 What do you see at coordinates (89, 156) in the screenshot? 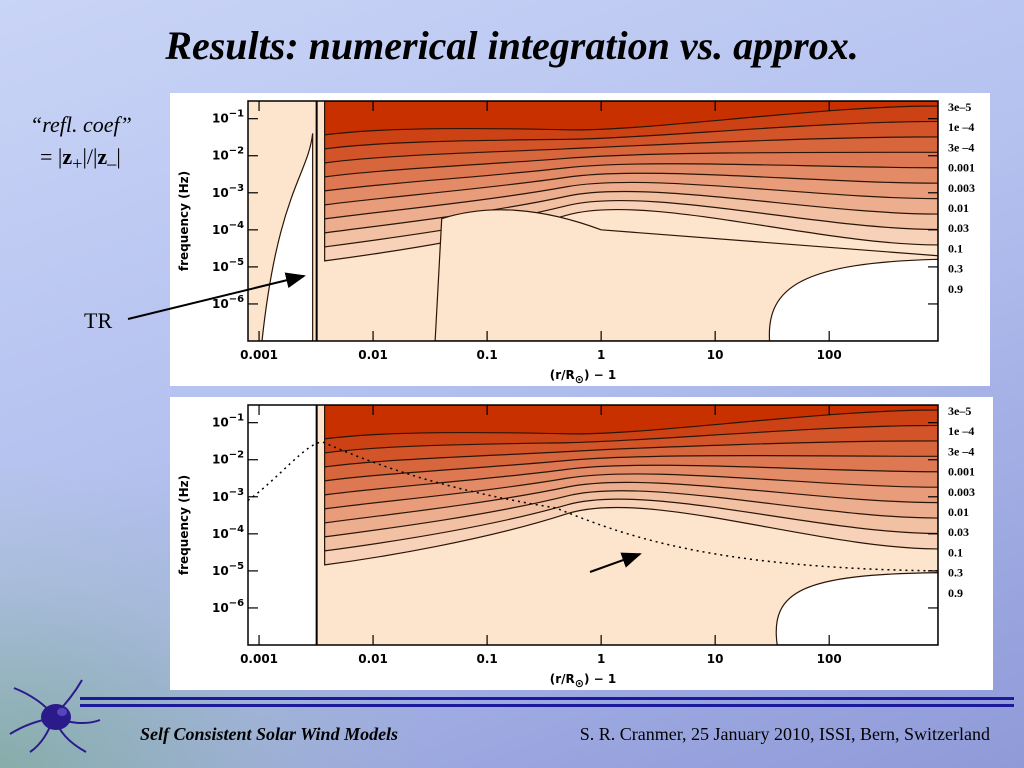
I see `formula-slash: /` at bounding box center [89, 156].